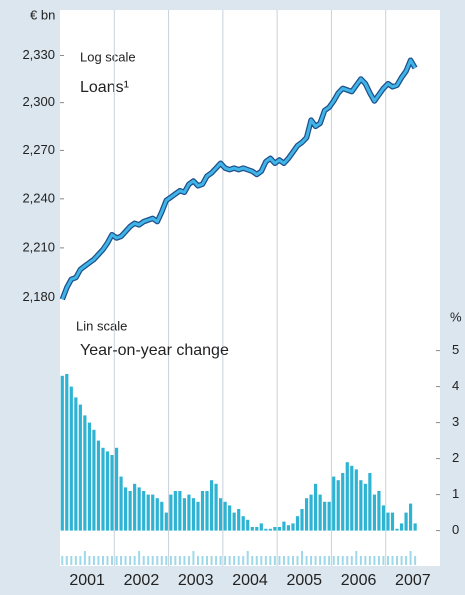  What do you see at coordinates (38, 296) in the screenshot?
I see `y-tick-label: 2,180` at bounding box center [38, 296].